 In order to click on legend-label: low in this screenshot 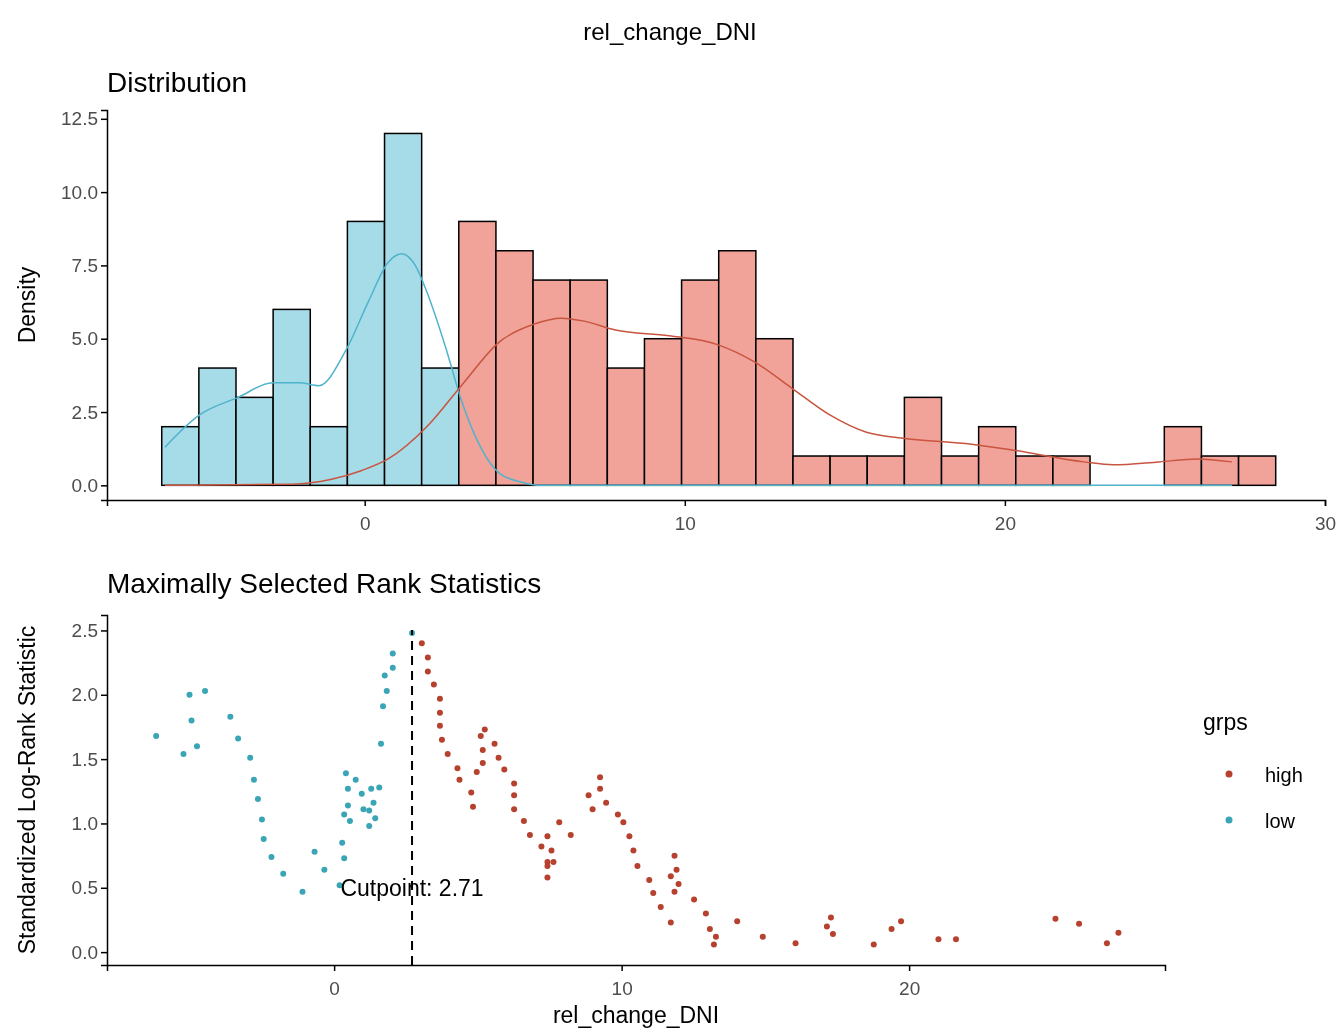, I will do `click(1280, 821)`.